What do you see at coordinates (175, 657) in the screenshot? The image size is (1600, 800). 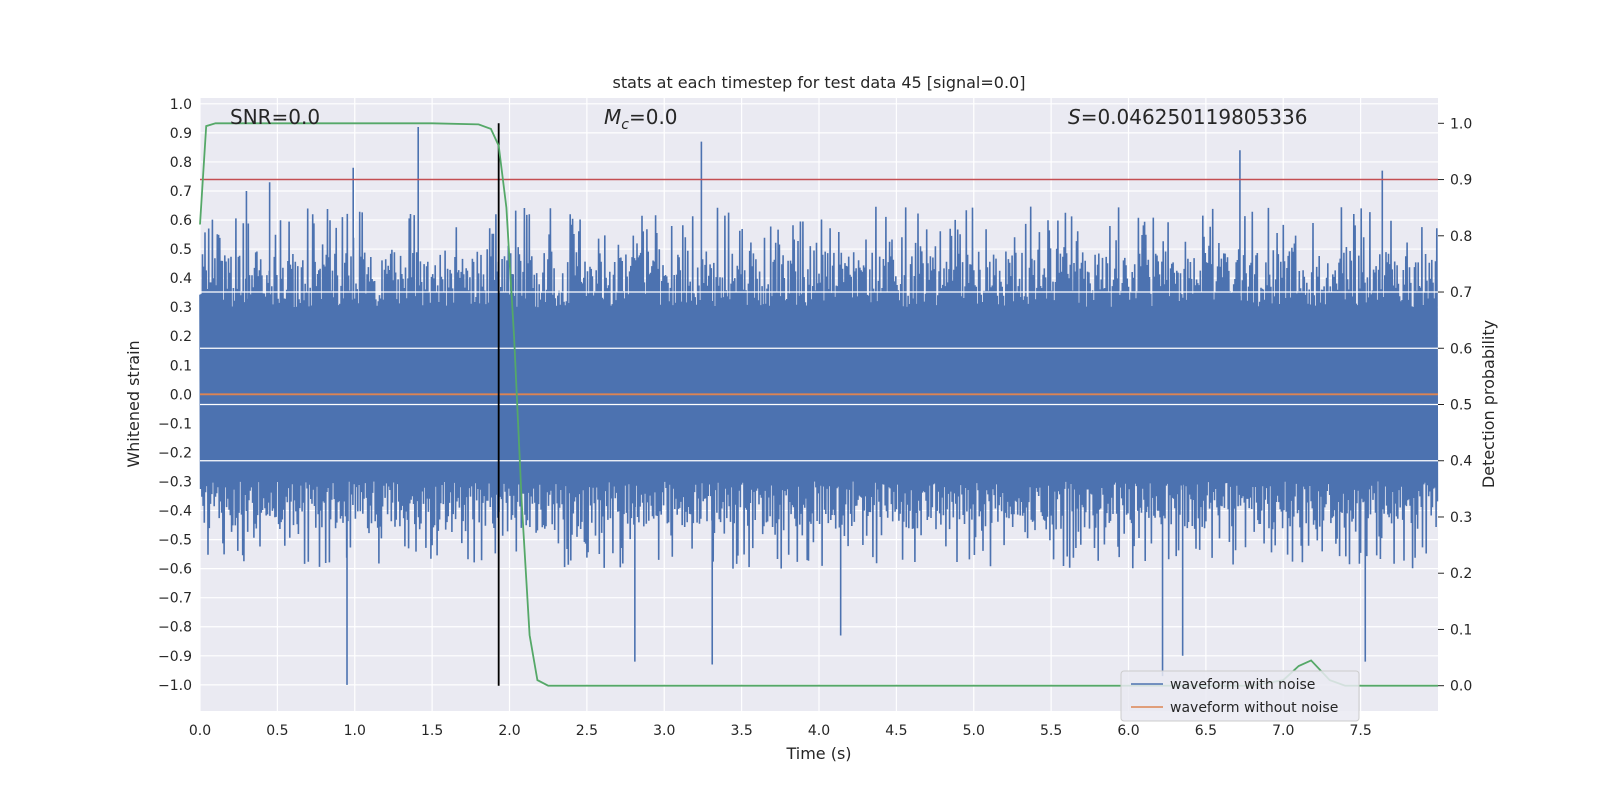 I see `y-tick-label: −0.9` at bounding box center [175, 657].